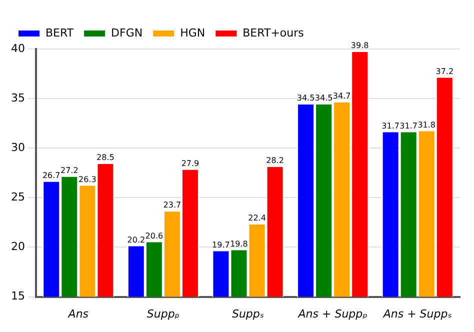 The width and height of the screenshot is (474, 332). I want to click on y-tick-label: 30, so click(17, 147).